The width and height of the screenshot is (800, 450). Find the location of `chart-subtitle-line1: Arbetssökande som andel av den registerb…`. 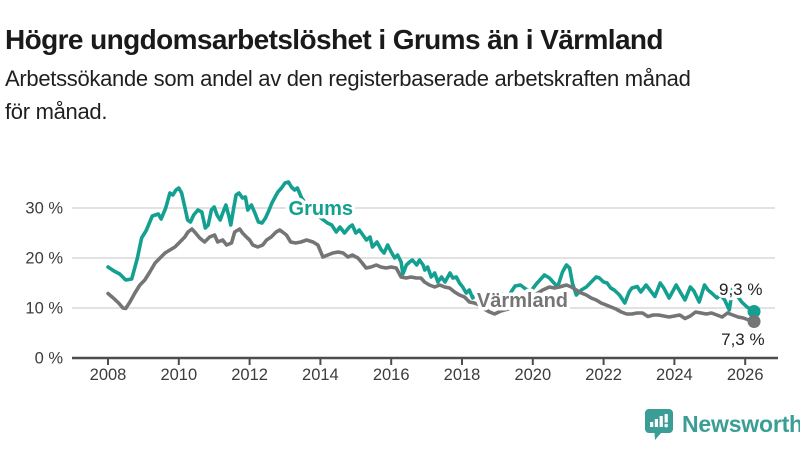

chart-subtitle-line1: Arbetssökande som andel av den registerb… is located at coordinates (348, 78).